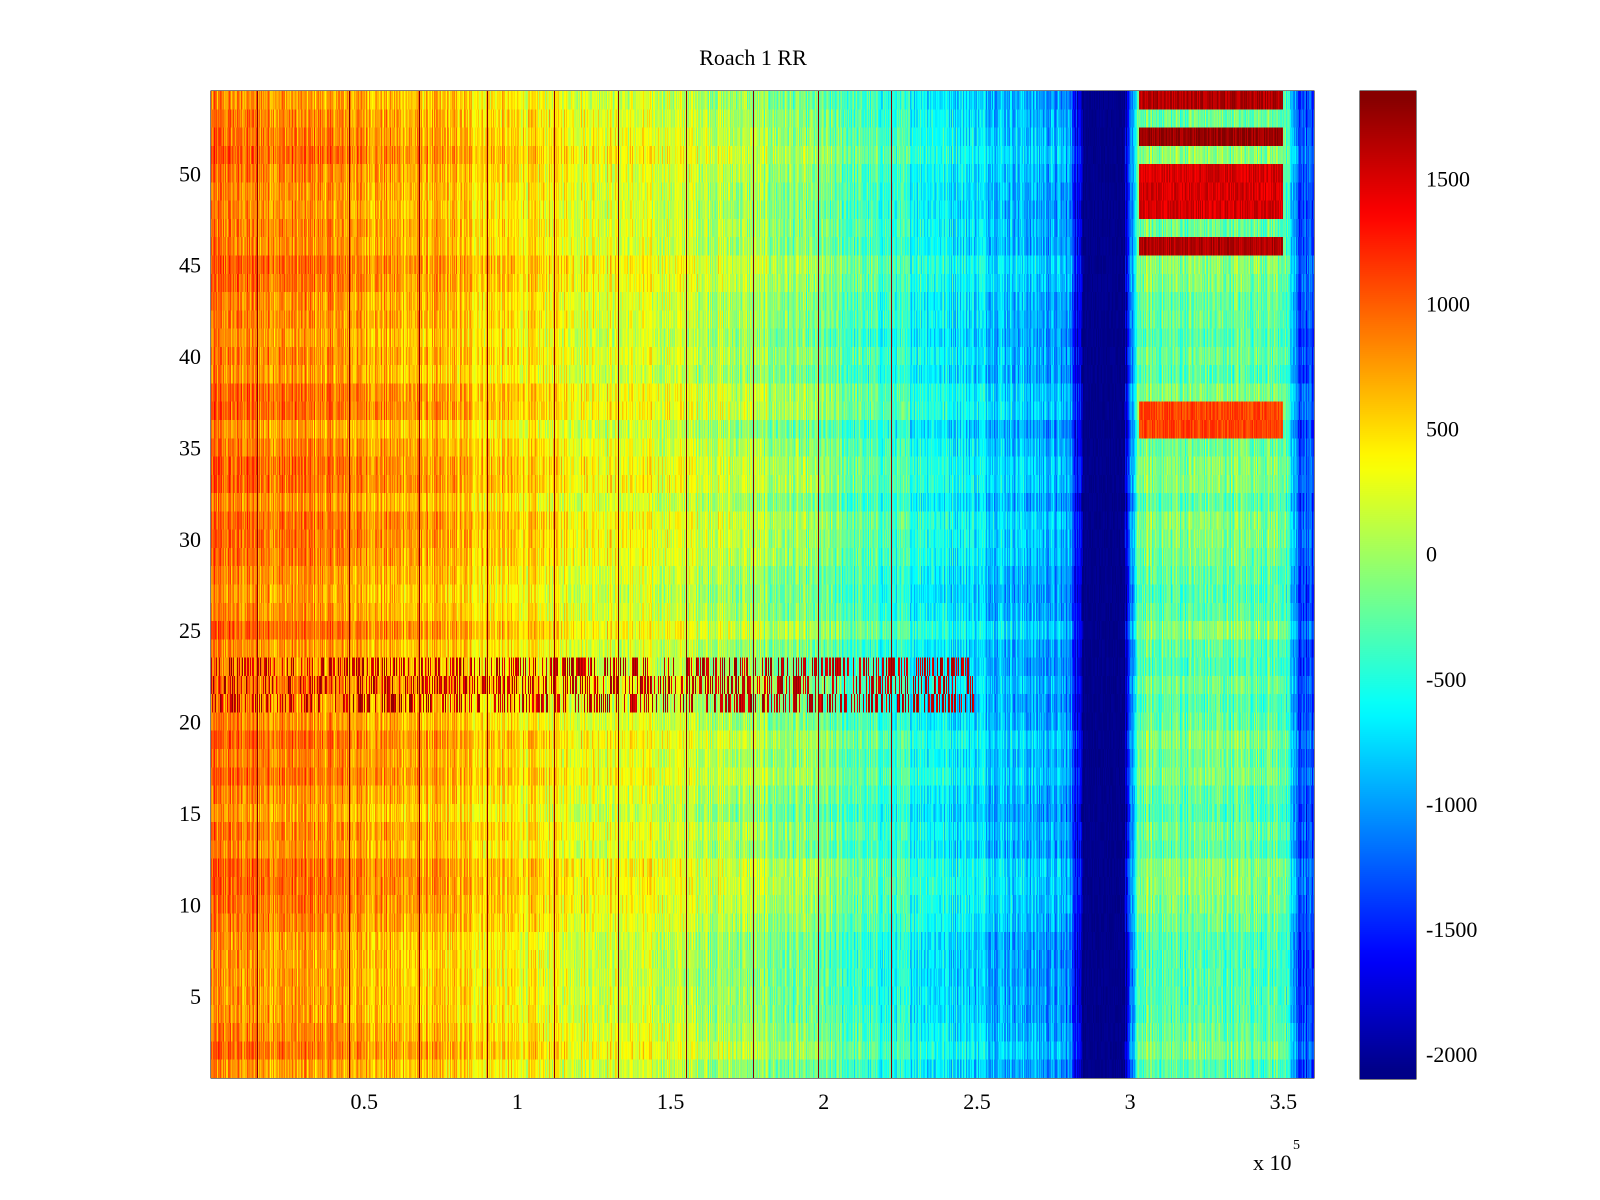 The width and height of the screenshot is (1600, 1200). I want to click on x-tick-label: 2, so click(823, 1101).